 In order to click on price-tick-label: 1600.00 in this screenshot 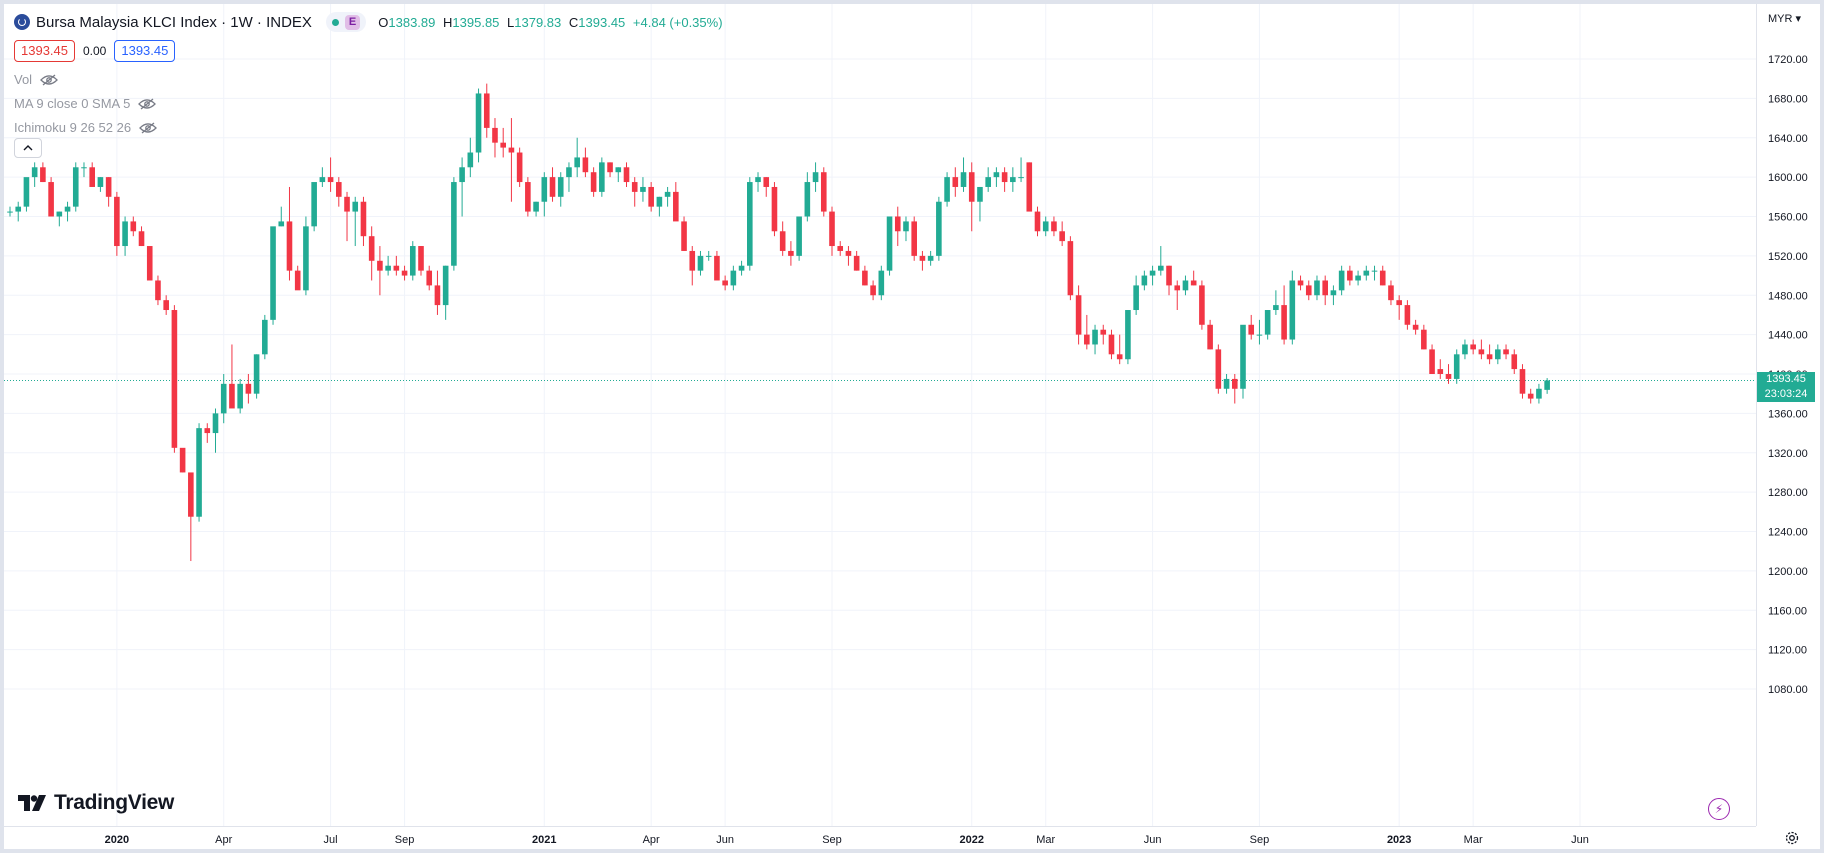, I will do `click(1788, 178)`.